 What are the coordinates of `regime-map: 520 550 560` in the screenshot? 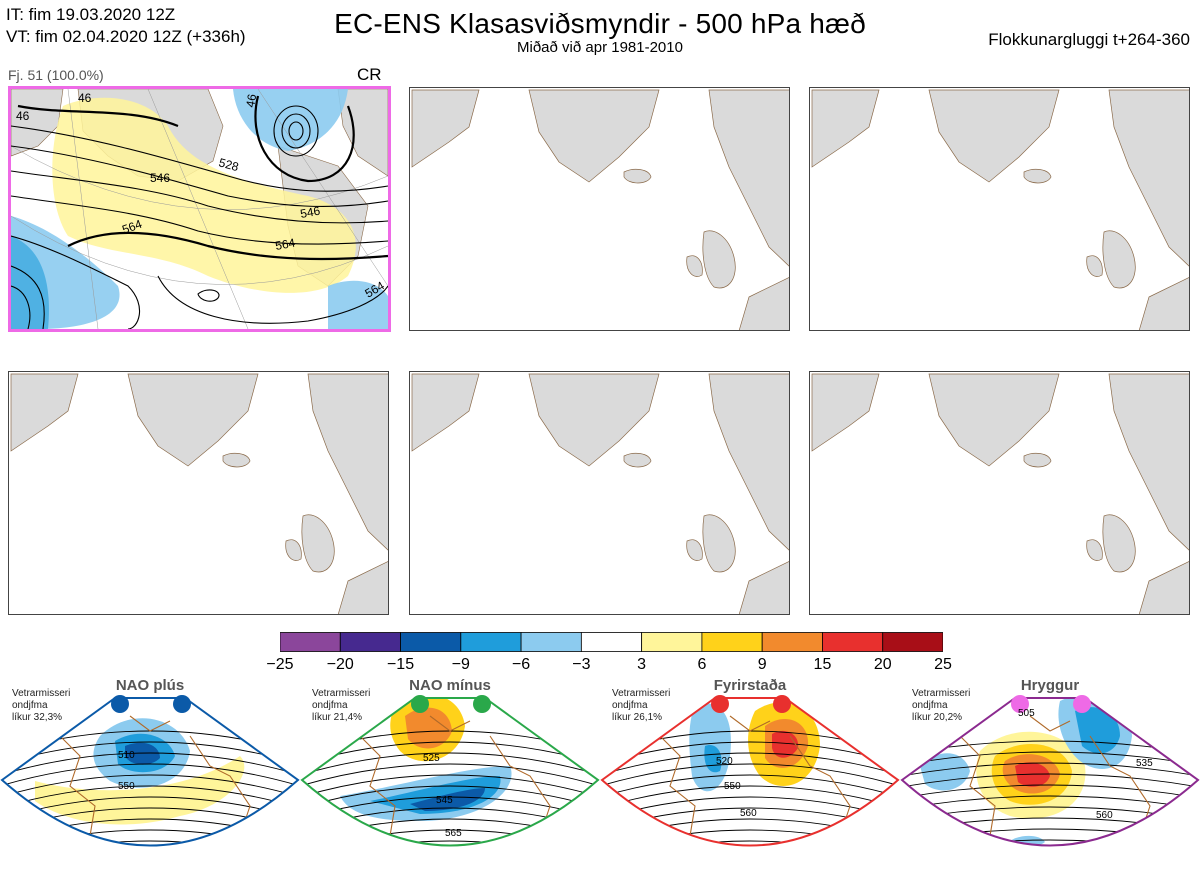 It's located at (750, 771).